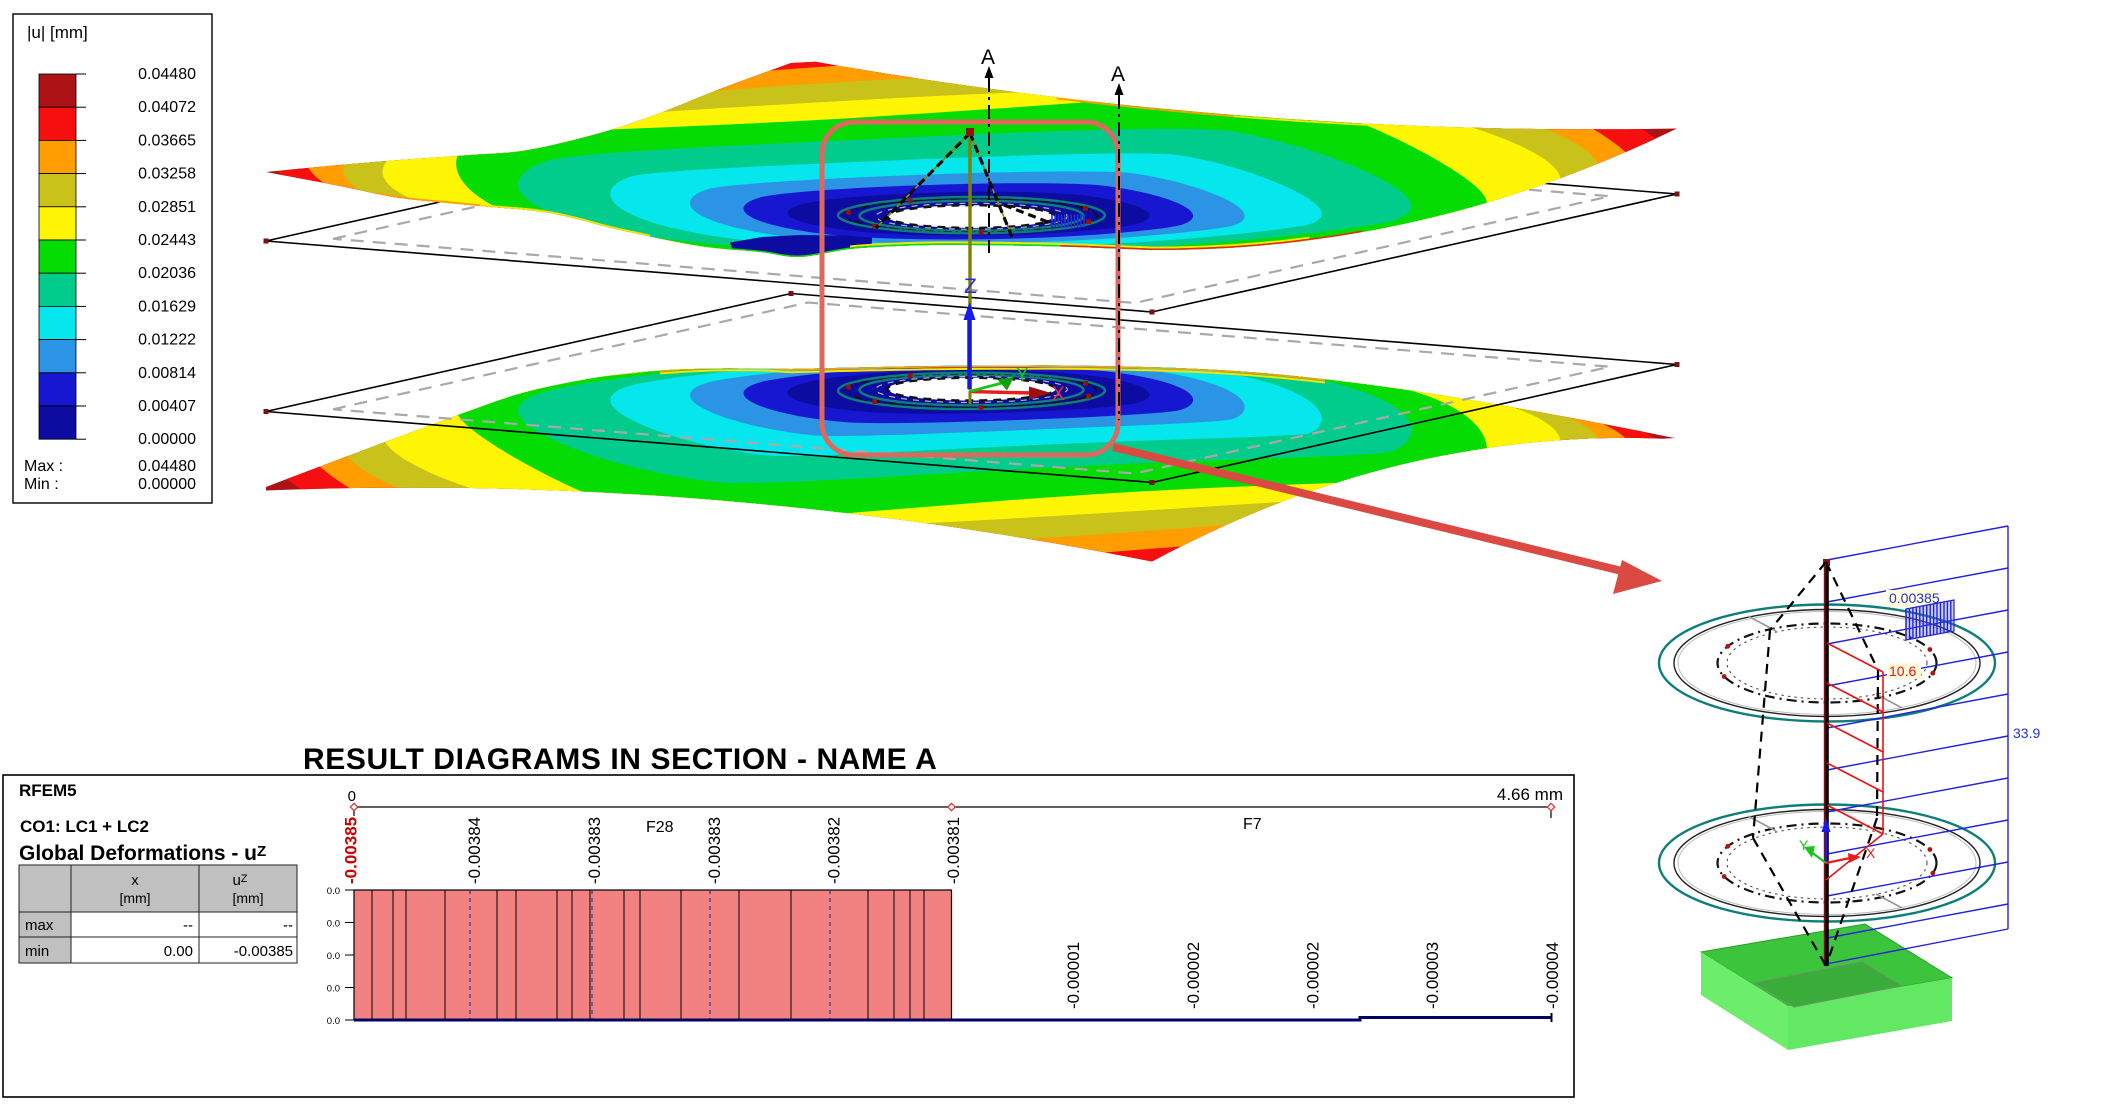  Describe the element at coordinates (474, 850) in the screenshot. I see `svg-text: -0.00384` at that location.